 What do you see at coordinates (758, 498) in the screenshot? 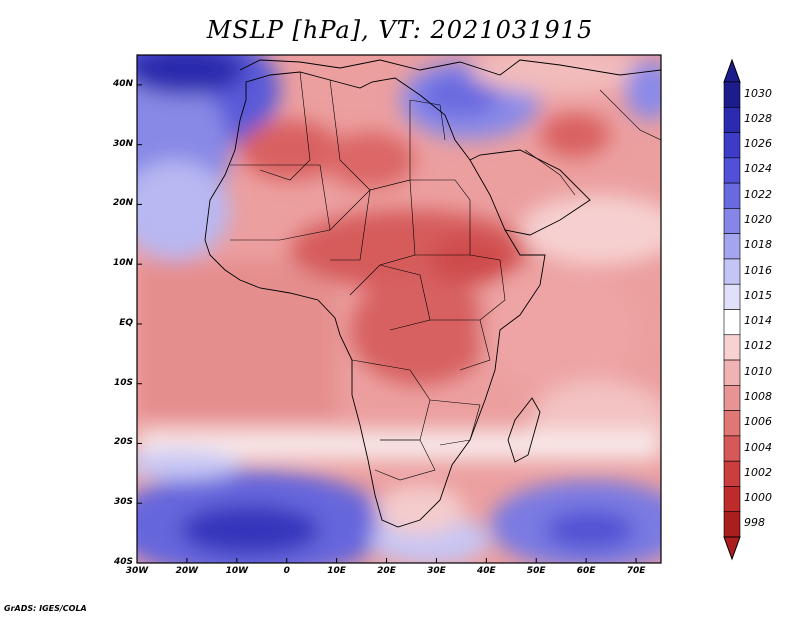
I see `colorbar-level-label: 1000` at bounding box center [758, 498].